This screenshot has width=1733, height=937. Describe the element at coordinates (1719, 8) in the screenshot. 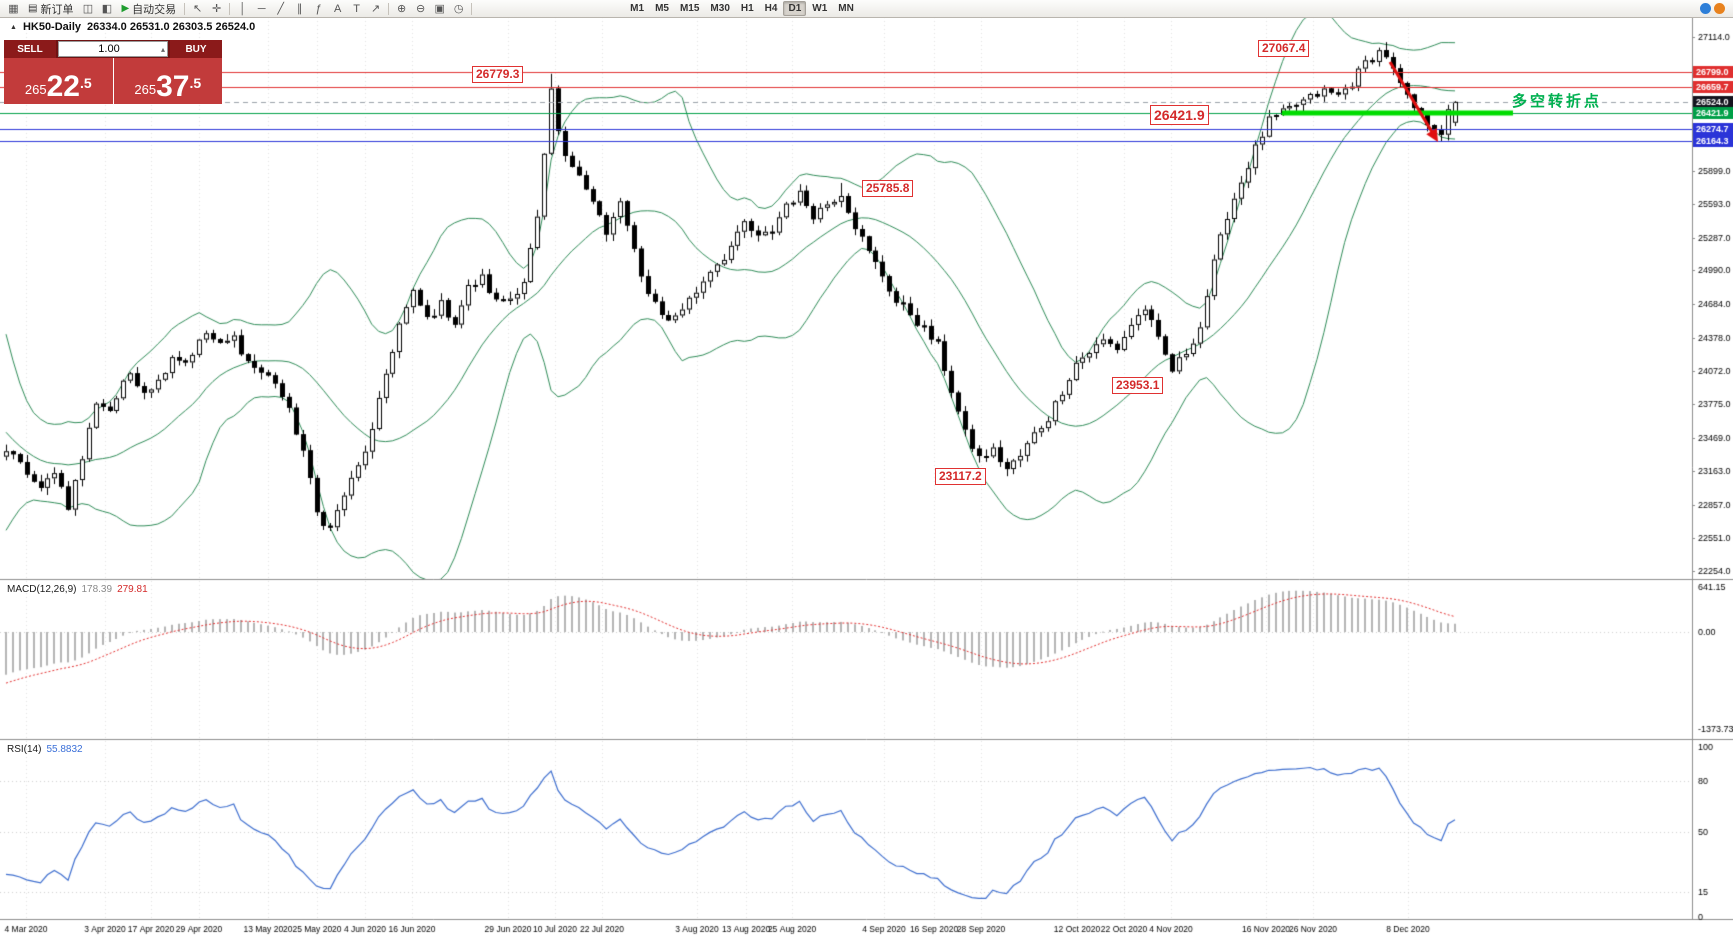

I see `news-icon` at that location.